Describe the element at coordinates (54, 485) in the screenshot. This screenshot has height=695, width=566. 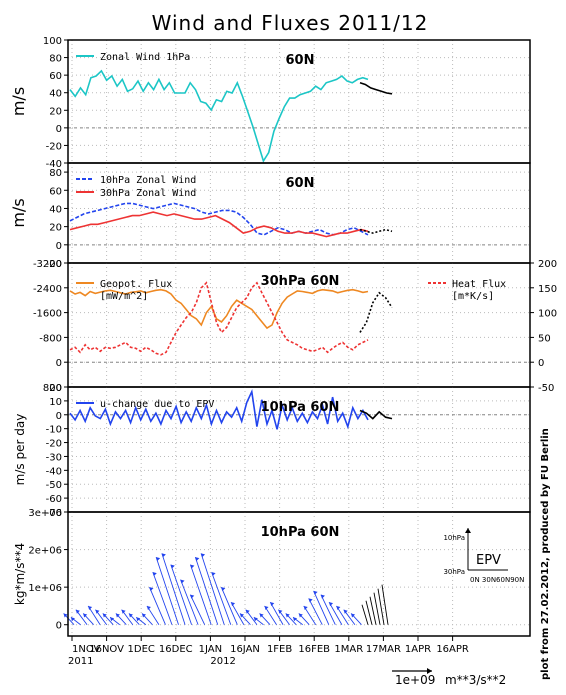
I see `y-tick-label: -50` at that location.